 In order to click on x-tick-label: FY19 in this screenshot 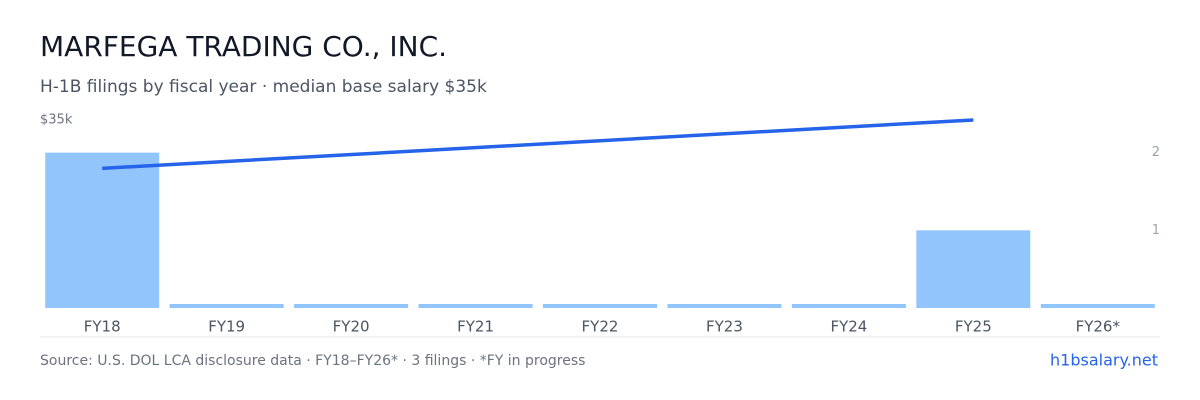, I will do `click(226, 327)`.